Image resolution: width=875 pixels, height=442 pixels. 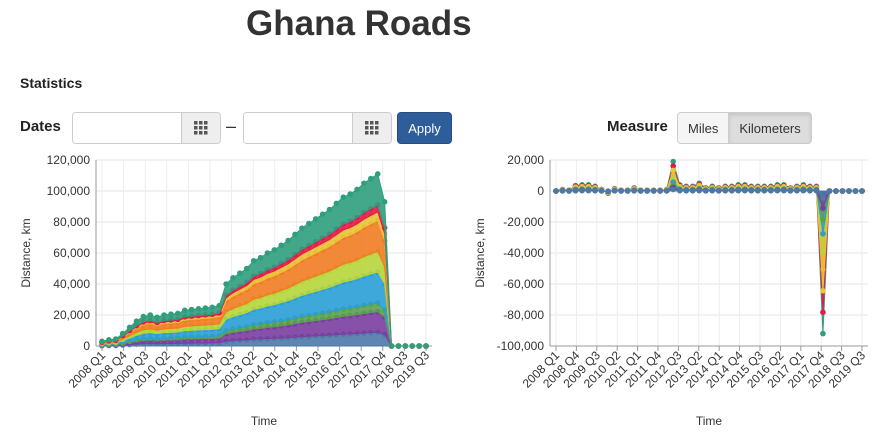 I want to click on page-title: Ghana Roads, so click(x=359, y=23).